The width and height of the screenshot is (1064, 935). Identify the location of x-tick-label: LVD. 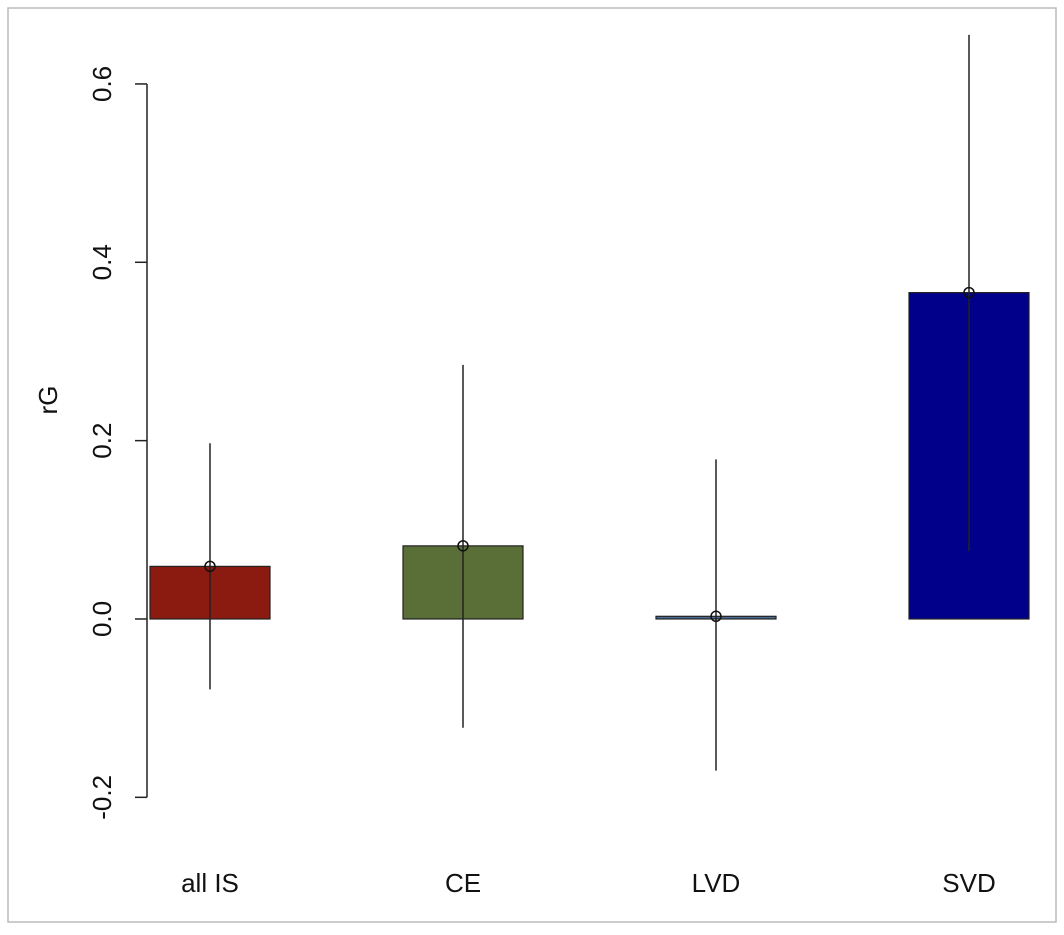
(716, 883).